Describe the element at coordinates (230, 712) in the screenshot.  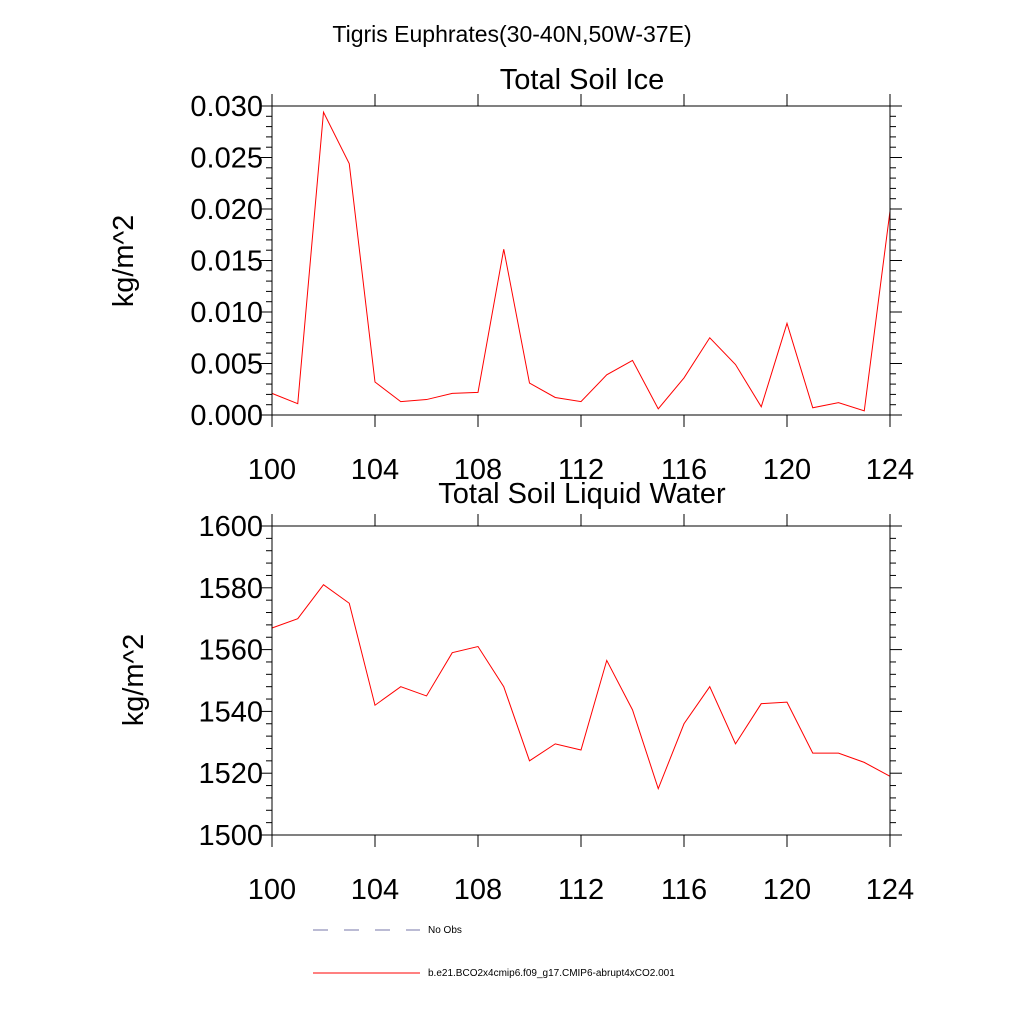
I see `y-tick-label: 1540` at that location.